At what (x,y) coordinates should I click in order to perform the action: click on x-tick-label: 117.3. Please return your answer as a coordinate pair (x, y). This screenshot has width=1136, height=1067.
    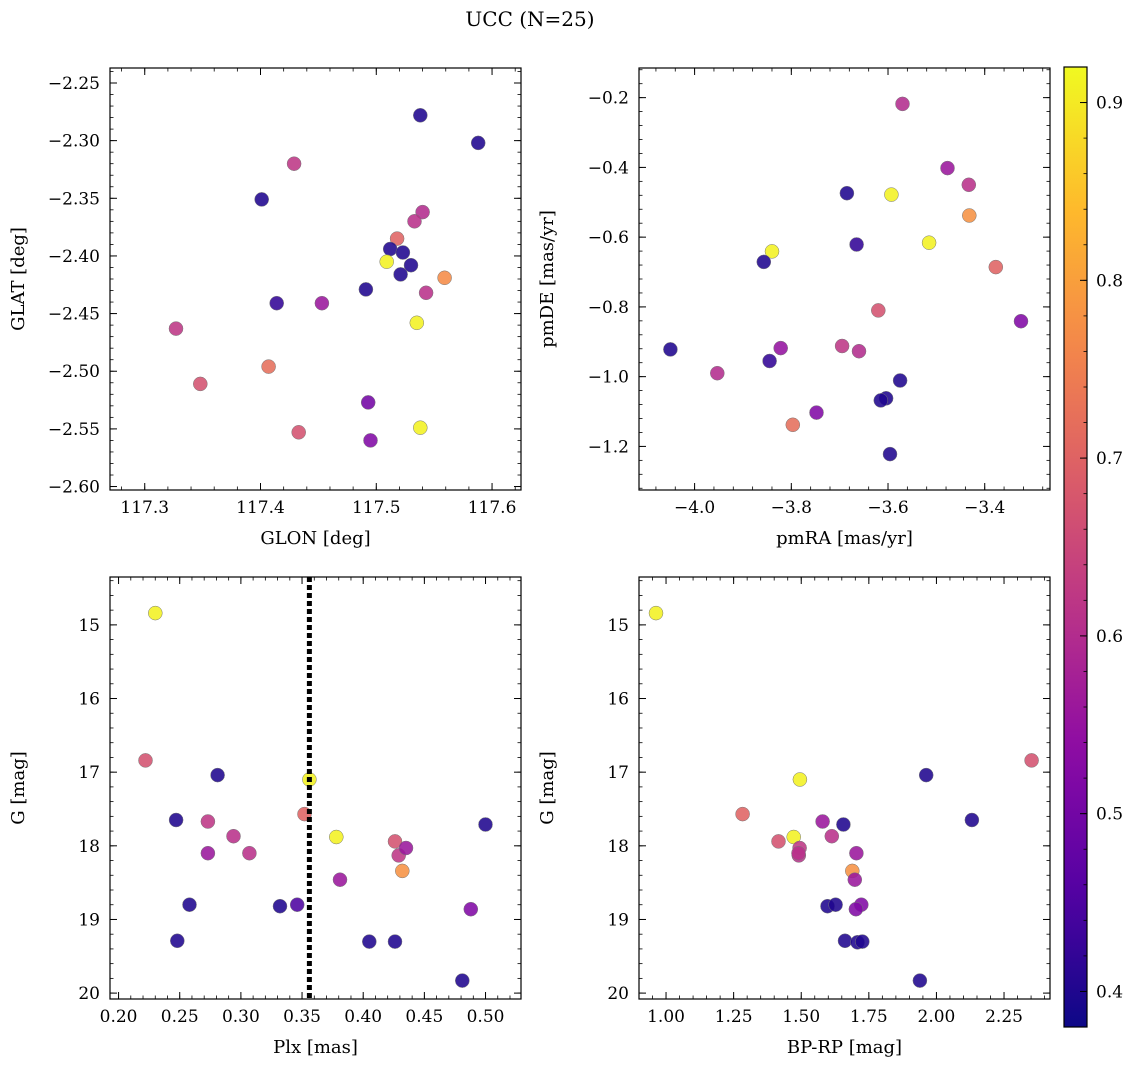
    Looking at the image, I should click on (144, 508).